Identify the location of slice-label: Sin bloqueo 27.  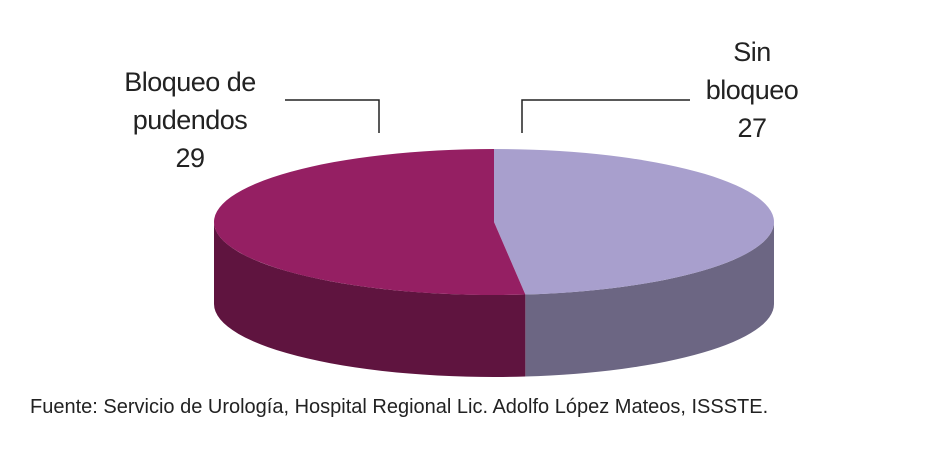
(752, 90).